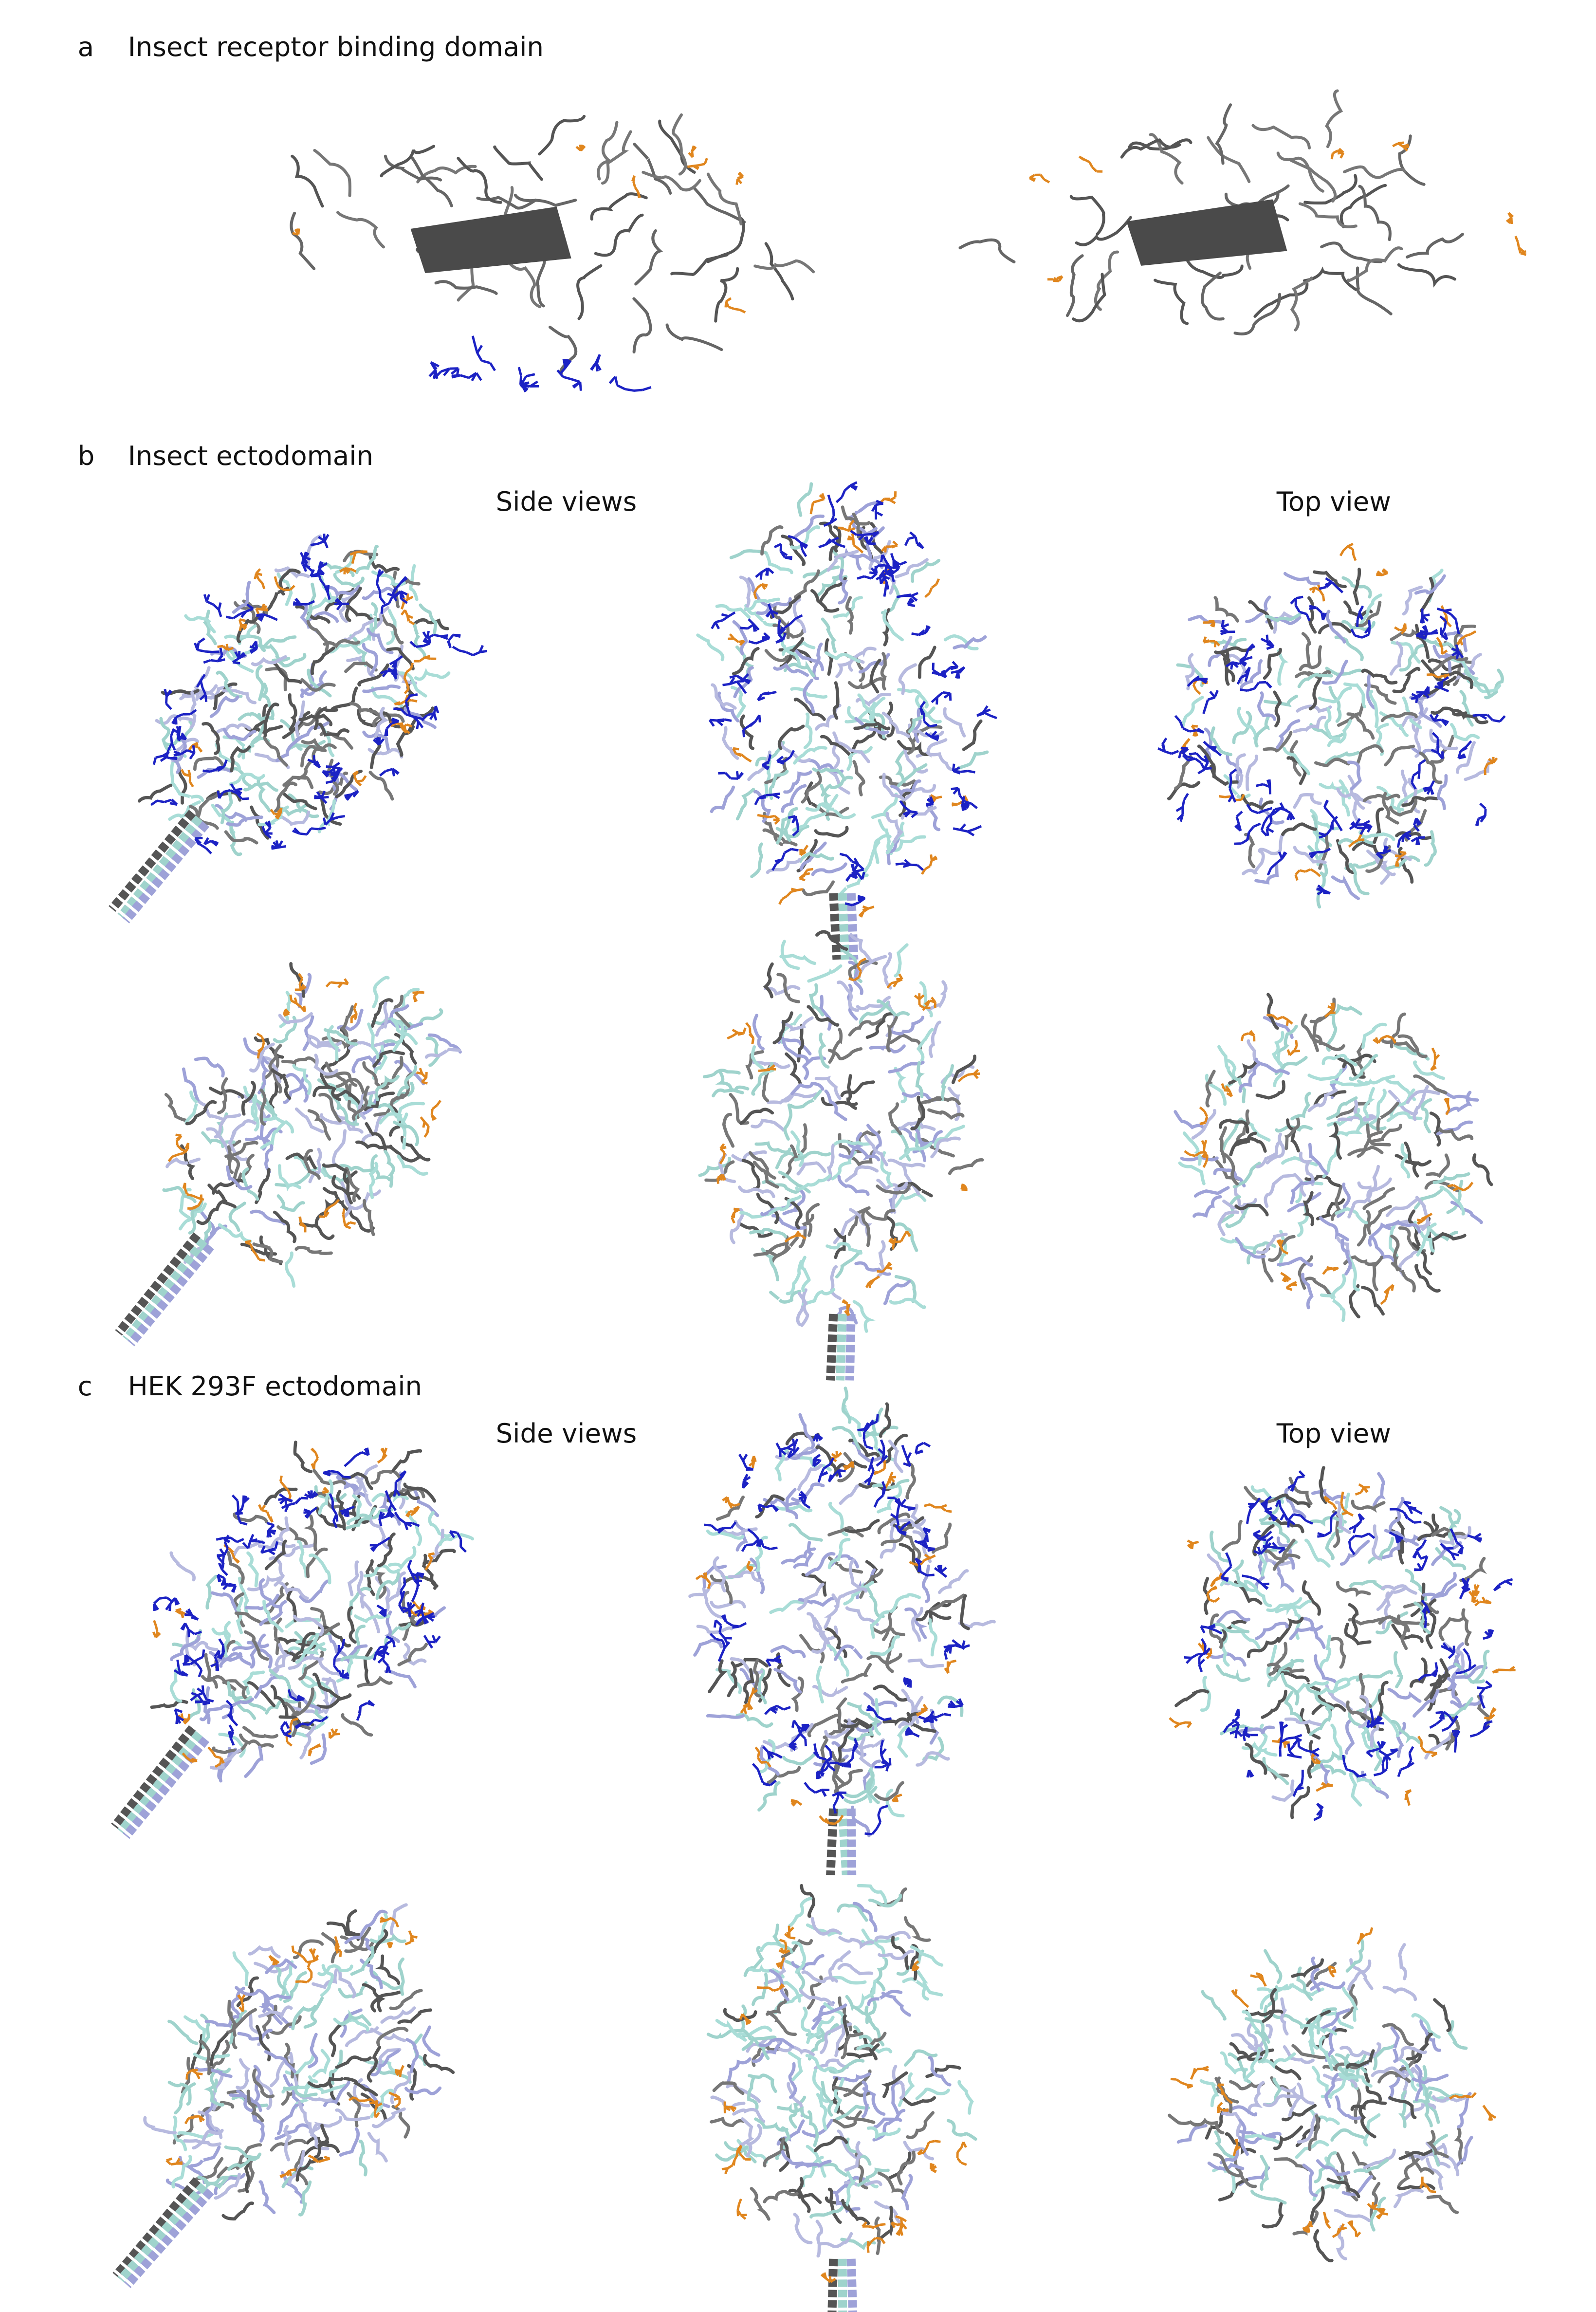 Image resolution: width=1596 pixels, height=2312 pixels. I want to click on view-label: Top view, so click(1333, 502).